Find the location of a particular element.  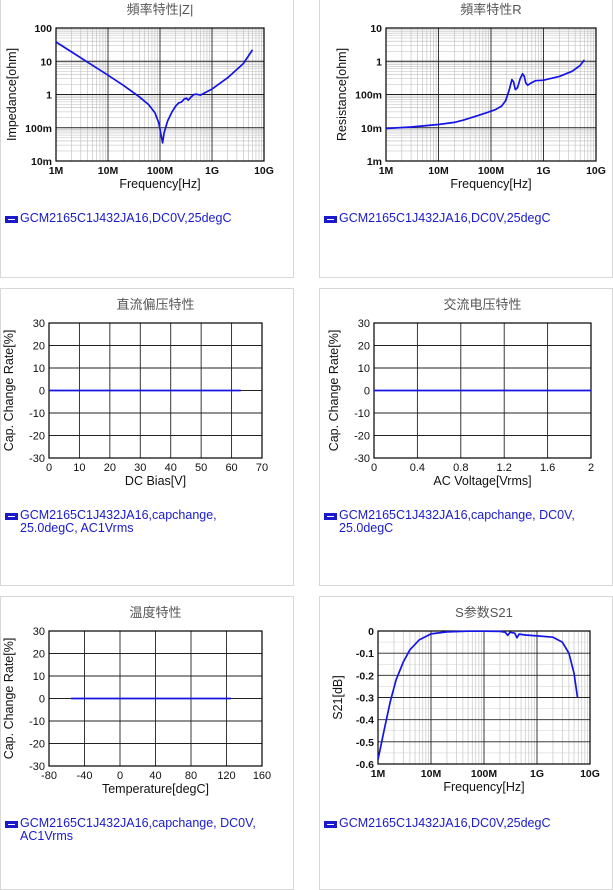

x-tick-label: 100M is located at coordinates (160, 171).